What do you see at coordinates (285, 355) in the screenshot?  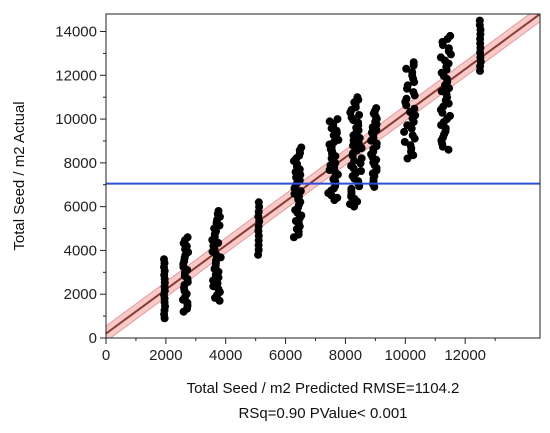 I see `x-tick-label: 6000` at bounding box center [285, 355].